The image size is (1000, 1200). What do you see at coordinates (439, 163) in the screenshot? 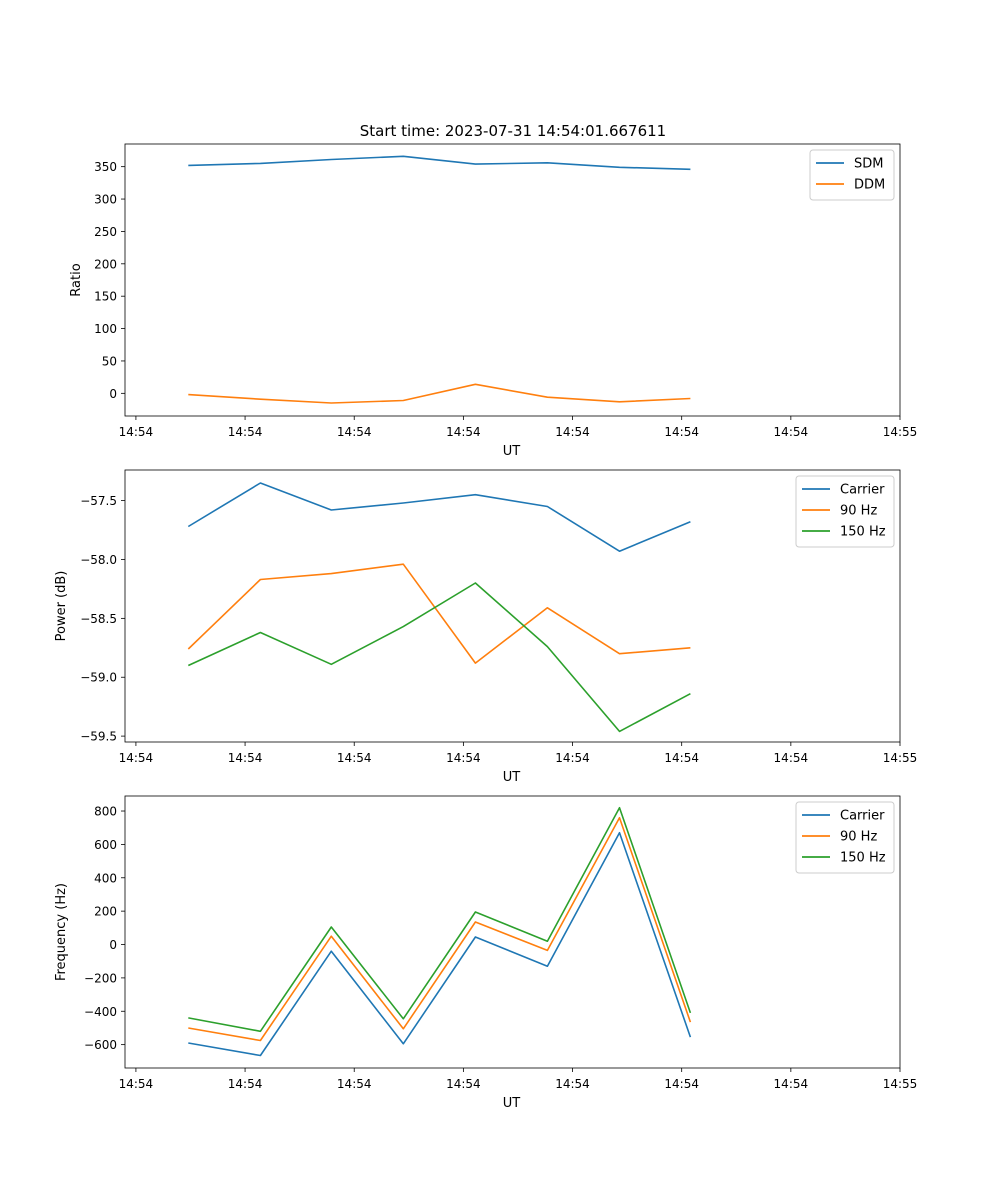
I see `series-line-sdm` at bounding box center [439, 163].